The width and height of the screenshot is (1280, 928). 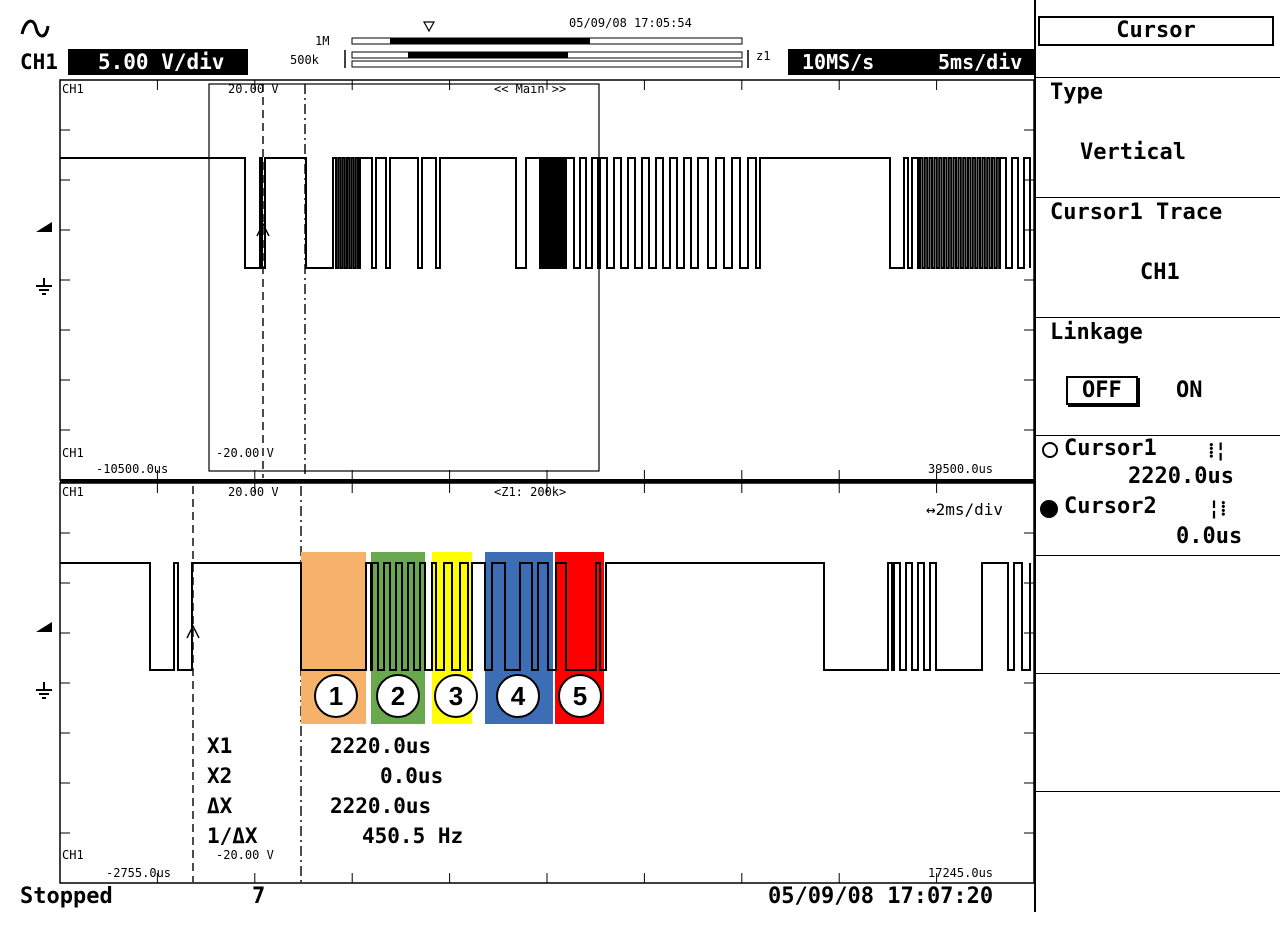 What do you see at coordinates (961, 873) in the screenshot?
I see `zoom-right-time: 17245.0us` at bounding box center [961, 873].